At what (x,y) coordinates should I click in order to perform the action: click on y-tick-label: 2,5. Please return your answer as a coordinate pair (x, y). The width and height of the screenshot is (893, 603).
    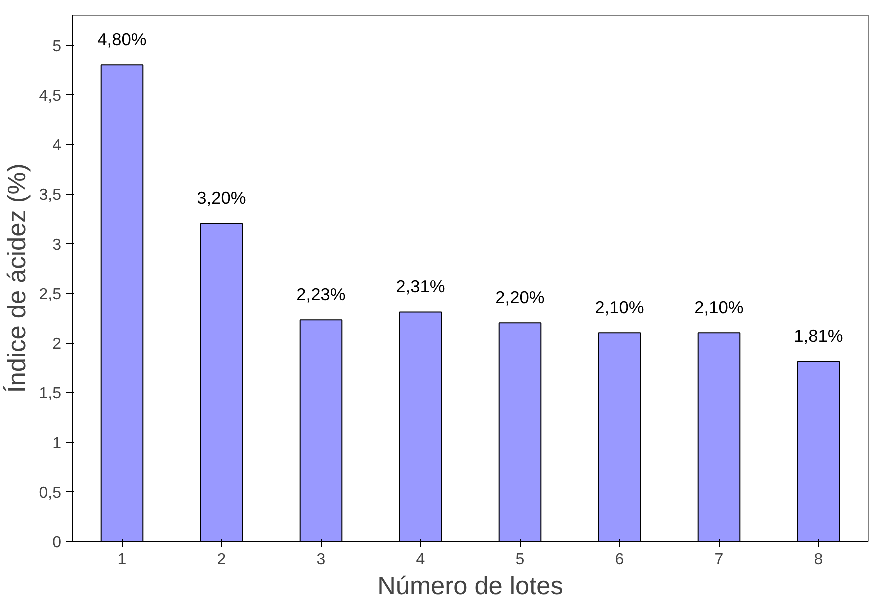
    Looking at the image, I should click on (50, 295).